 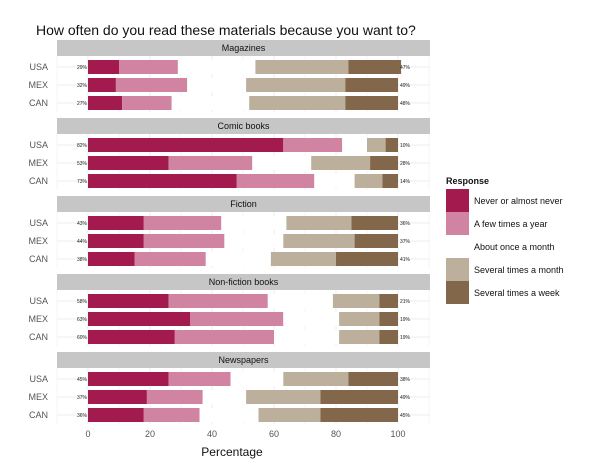 I want to click on legend-once-a-month-key, so click(x=457, y=246).